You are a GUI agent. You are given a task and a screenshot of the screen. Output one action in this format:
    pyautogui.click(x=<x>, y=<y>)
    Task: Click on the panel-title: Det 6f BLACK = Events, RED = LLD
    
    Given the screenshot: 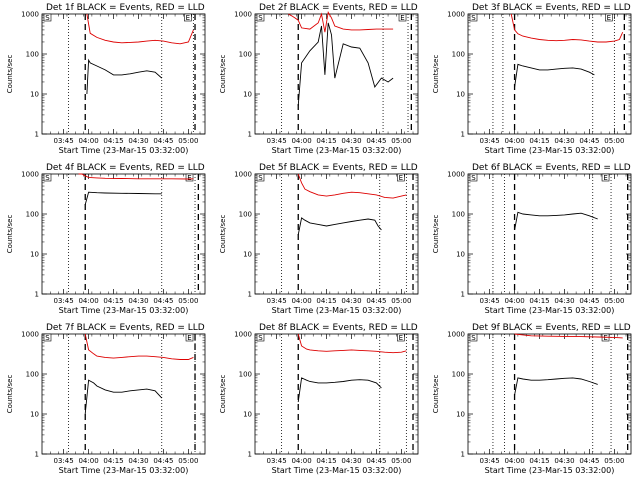 What is the action you would take?
    pyautogui.click(x=551, y=168)
    